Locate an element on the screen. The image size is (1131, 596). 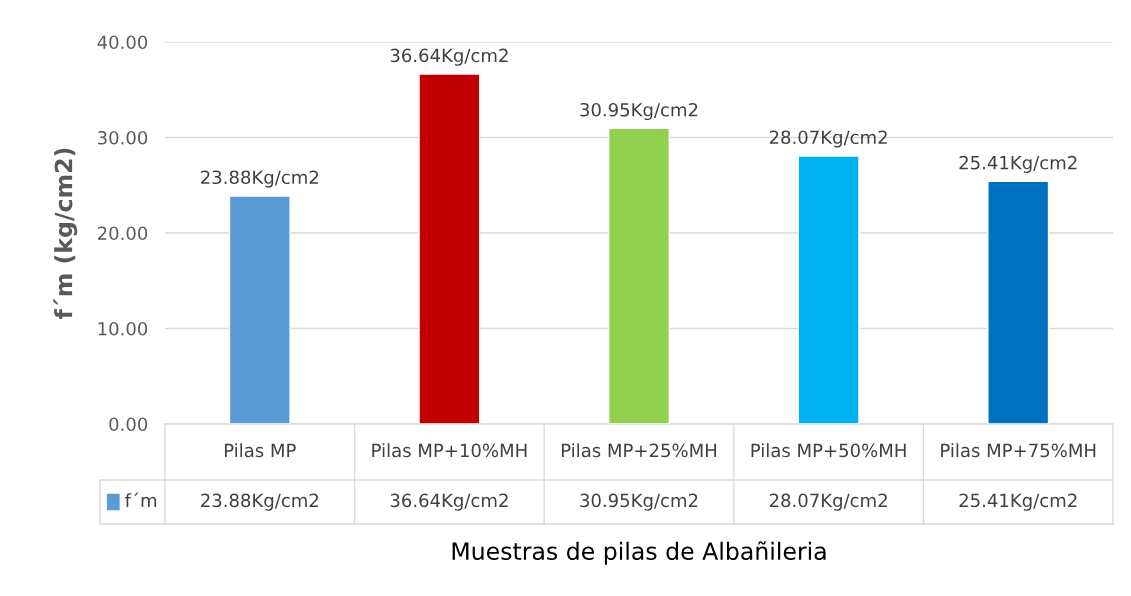
text: 36.64Kg/cm2 is located at coordinates (449, 57).